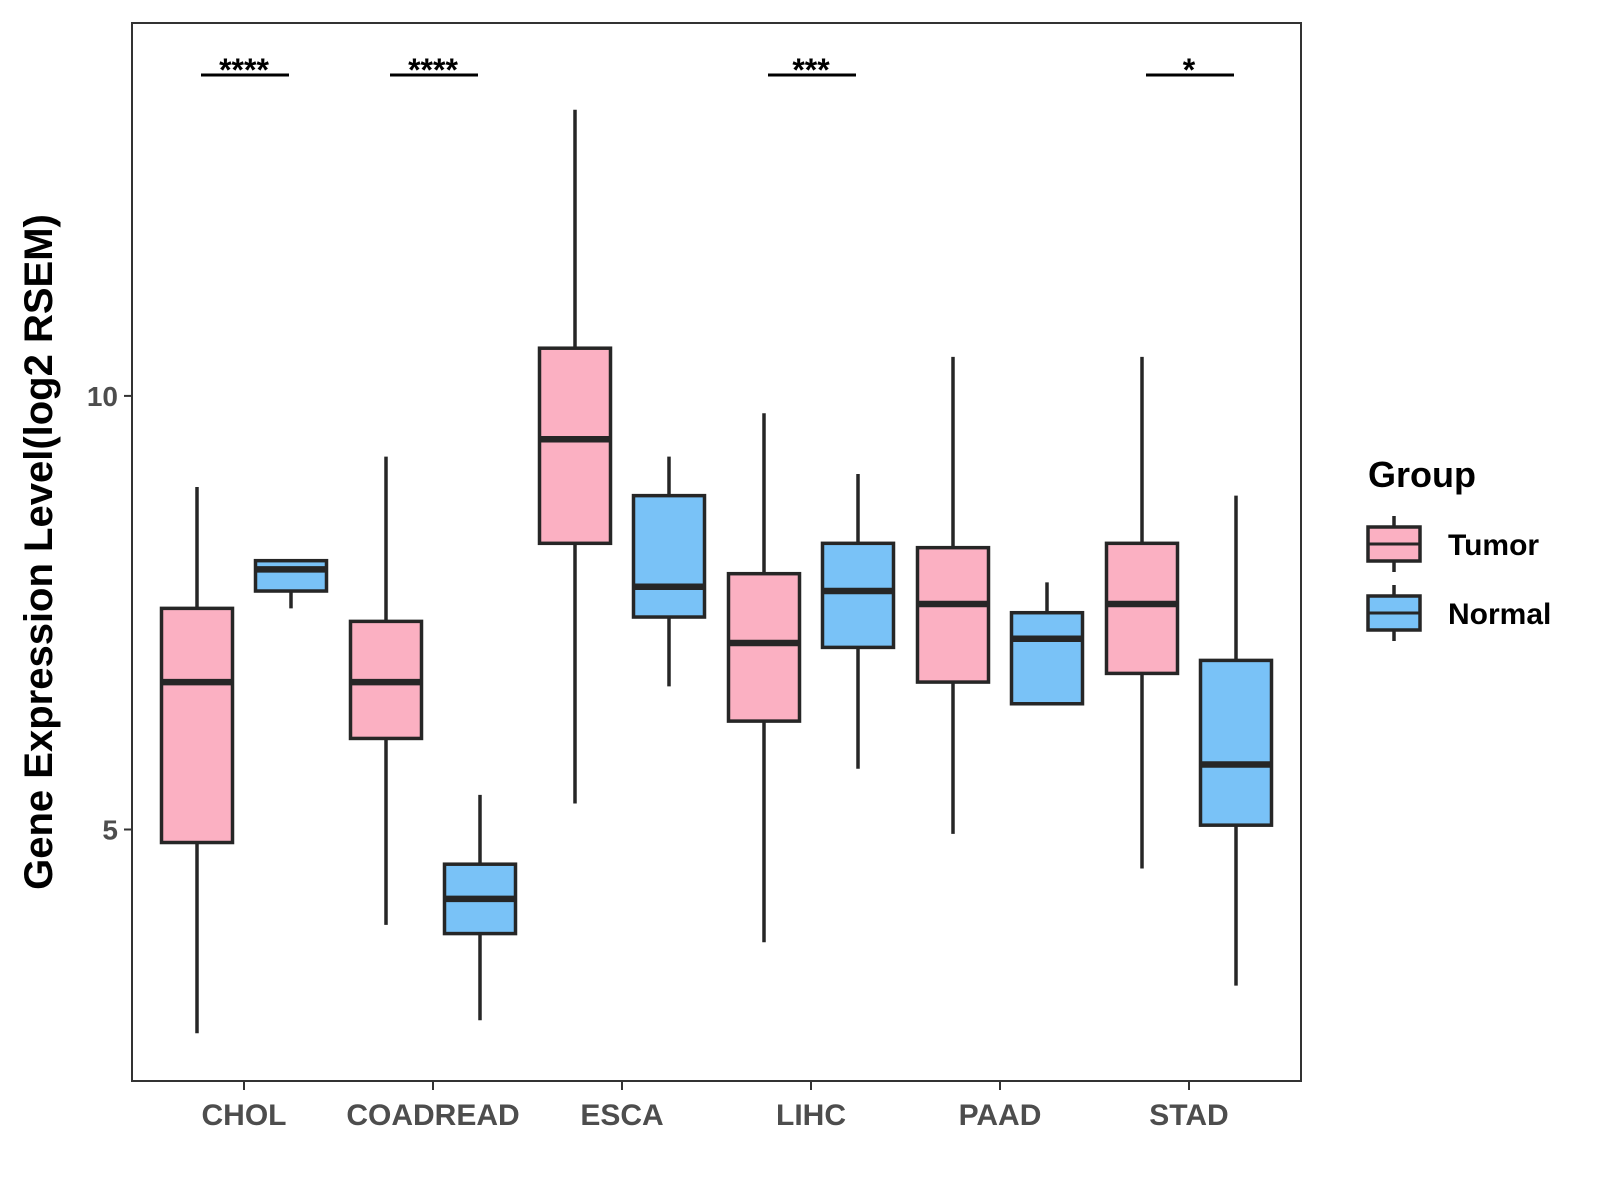 Image resolution: width=1600 pixels, height=1200 pixels. Describe the element at coordinates (1188, 1115) in the screenshot. I see `x-tick-label: STAD` at that location.